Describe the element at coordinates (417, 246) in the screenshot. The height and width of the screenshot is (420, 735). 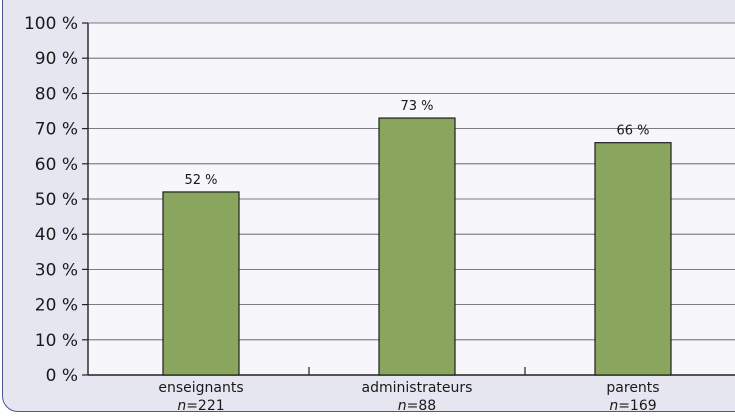
I see `bar-administrateurs` at that location.